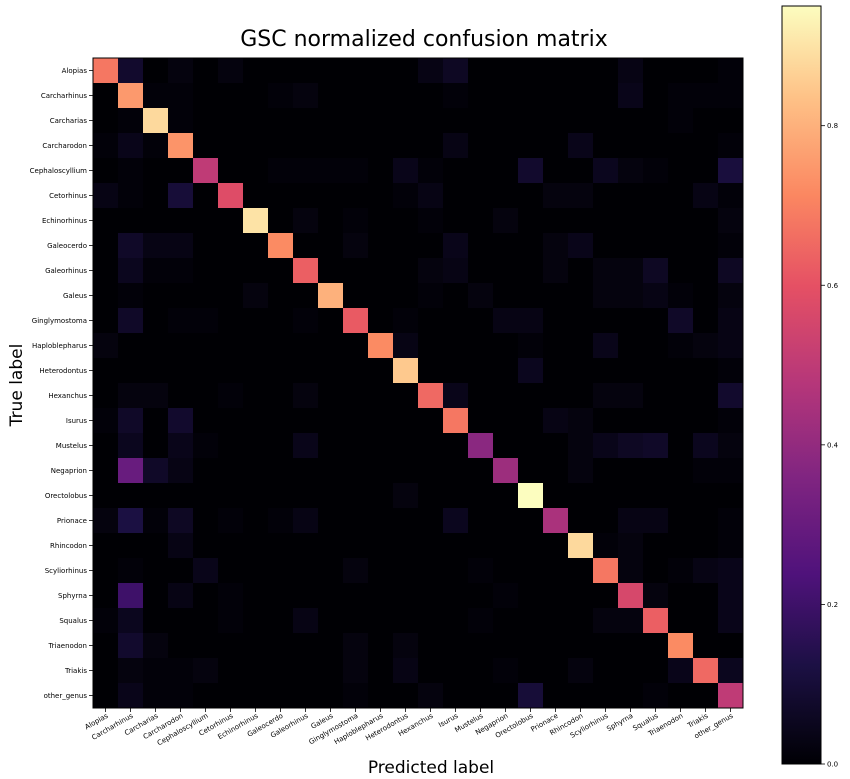 The height and width of the screenshot is (779, 850). I want to click on x-tick-label: Sphyrna, so click(619, 722).